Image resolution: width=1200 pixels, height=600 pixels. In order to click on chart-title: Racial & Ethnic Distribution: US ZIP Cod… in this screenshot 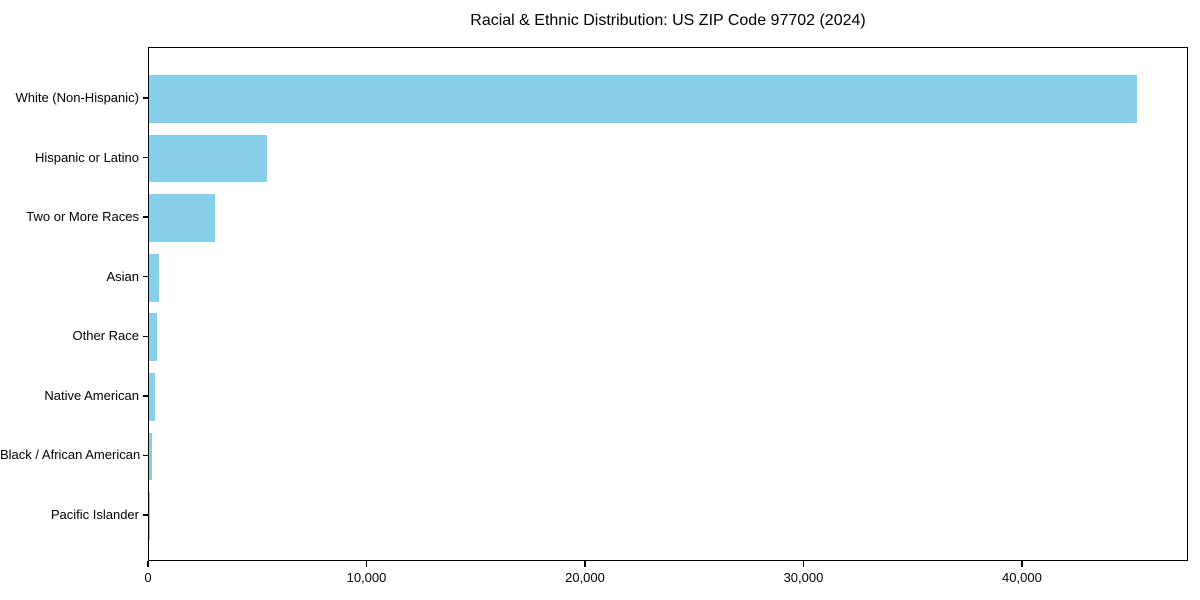, I will do `click(668, 20)`.